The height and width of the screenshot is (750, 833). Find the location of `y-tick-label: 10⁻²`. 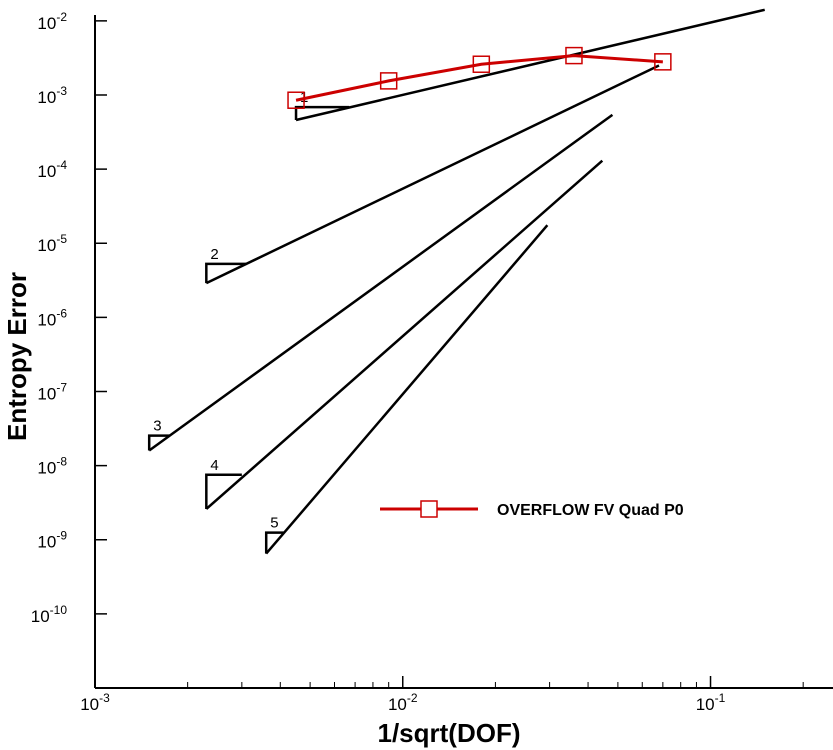

y-tick-label: 10⁻² is located at coordinates (52, 21).